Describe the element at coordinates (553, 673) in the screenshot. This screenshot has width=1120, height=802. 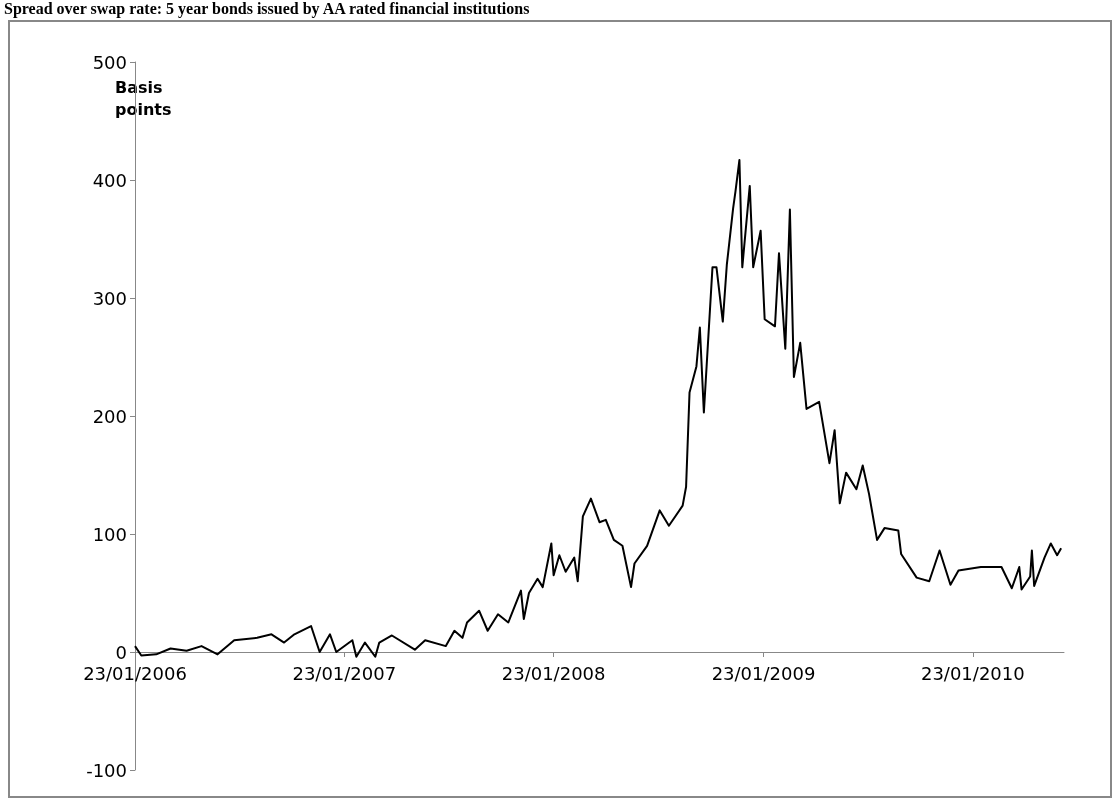
I see `x-tick-label: 23/01/2008` at that location.